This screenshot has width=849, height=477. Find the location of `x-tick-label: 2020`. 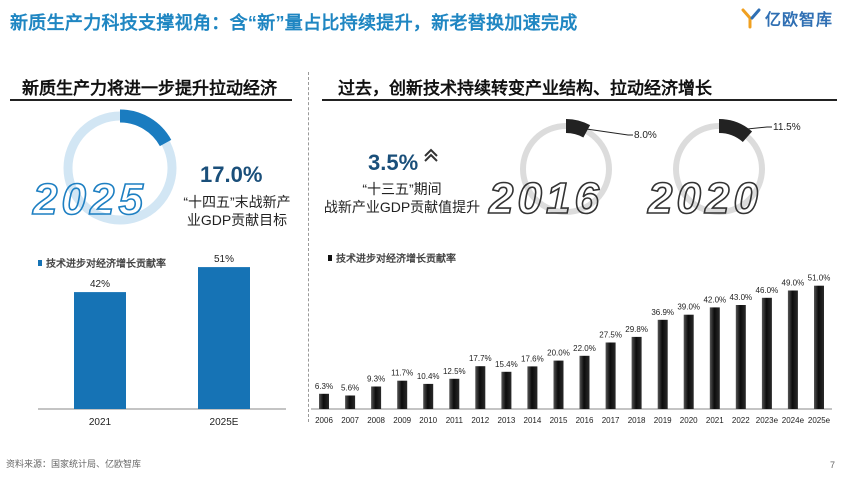

x-tick-label: 2020 is located at coordinates (689, 420).